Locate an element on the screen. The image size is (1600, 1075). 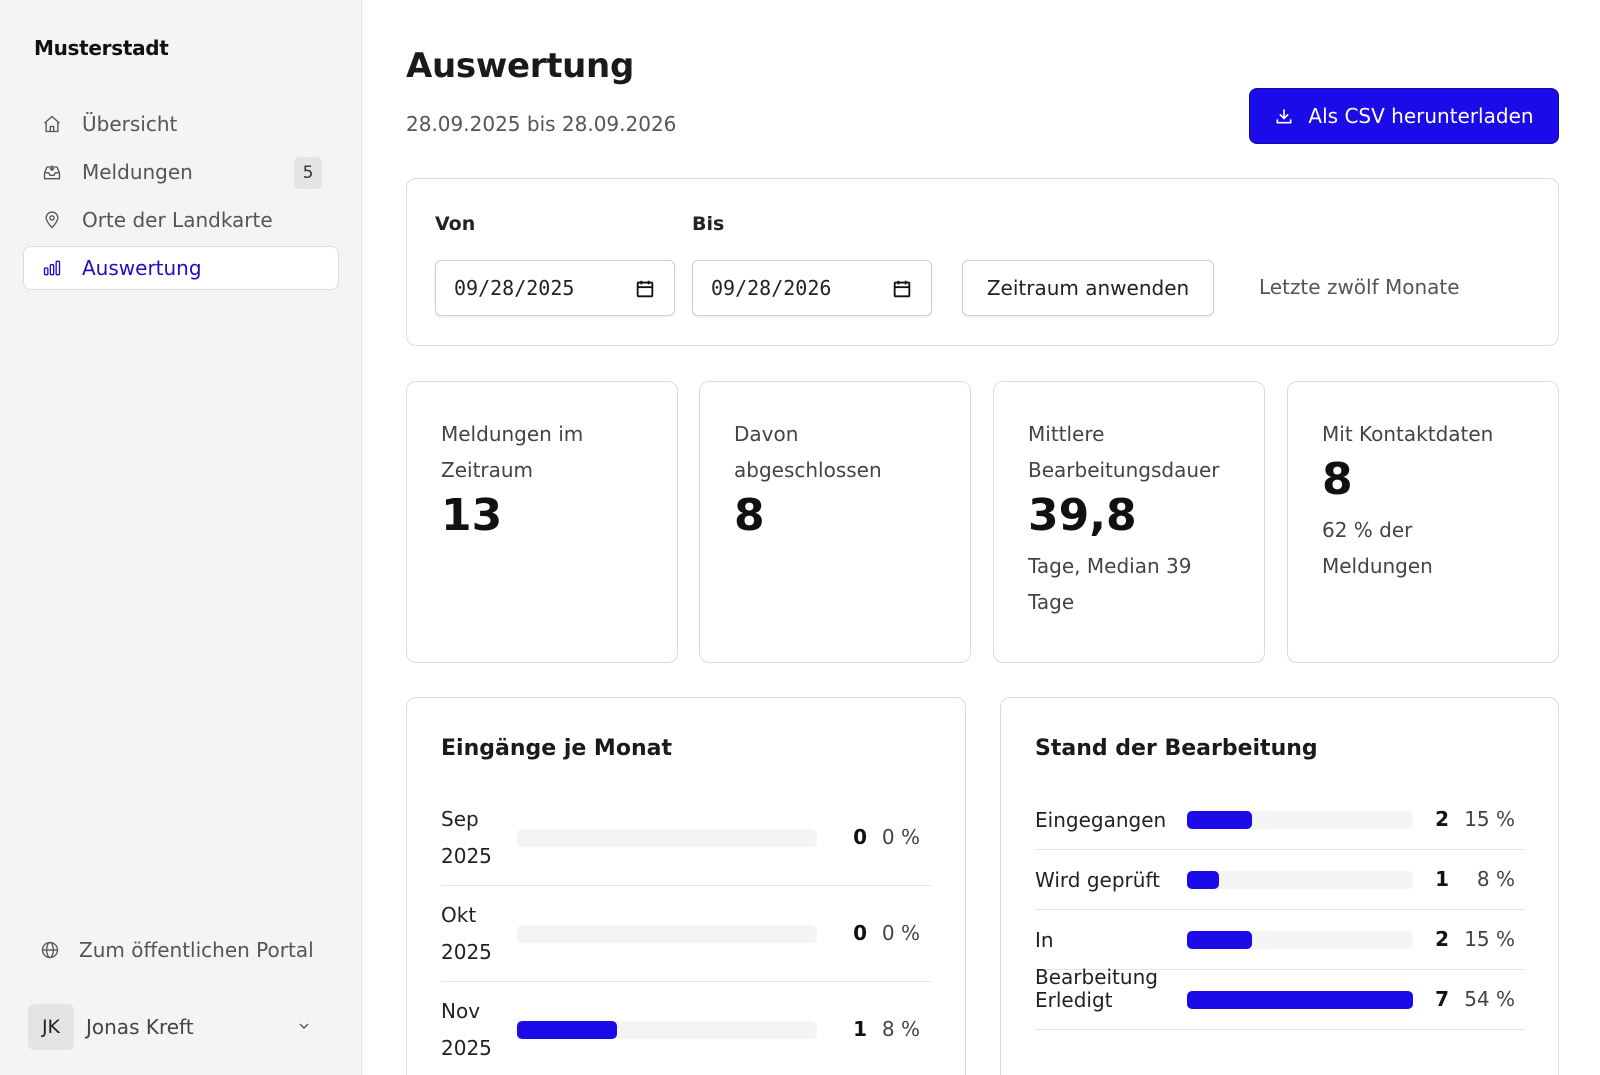
list-item: Wird geprüft 1 8 % is located at coordinates (1280, 880).